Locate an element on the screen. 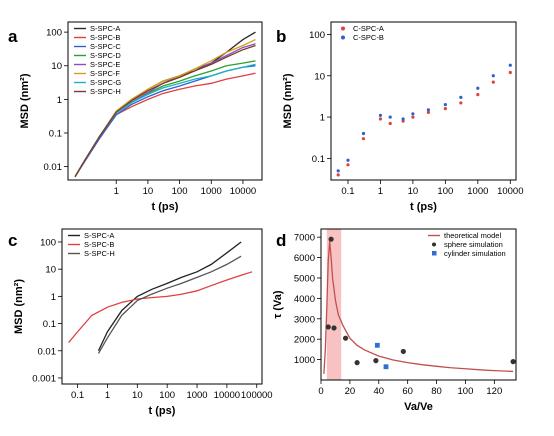 This screenshot has height=436, width=554. panel-letter: d is located at coordinates (281, 240).